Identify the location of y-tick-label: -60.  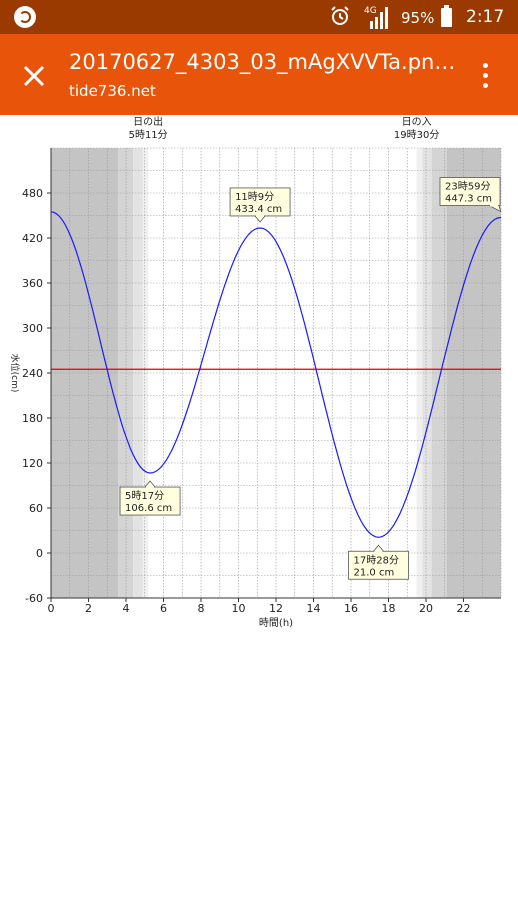
(34, 598).